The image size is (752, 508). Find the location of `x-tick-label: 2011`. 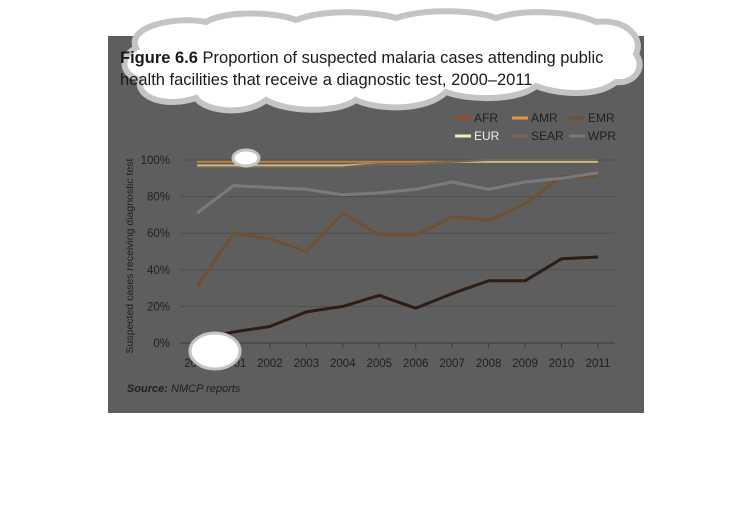

x-tick-label: 2011 is located at coordinates (598, 364).